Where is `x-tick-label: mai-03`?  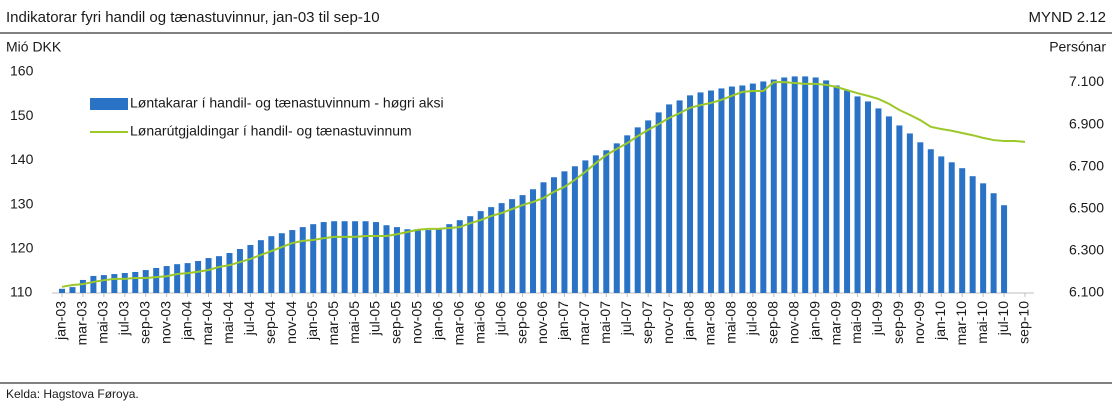 x-tick-label: mai-03 is located at coordinates (103, 322).